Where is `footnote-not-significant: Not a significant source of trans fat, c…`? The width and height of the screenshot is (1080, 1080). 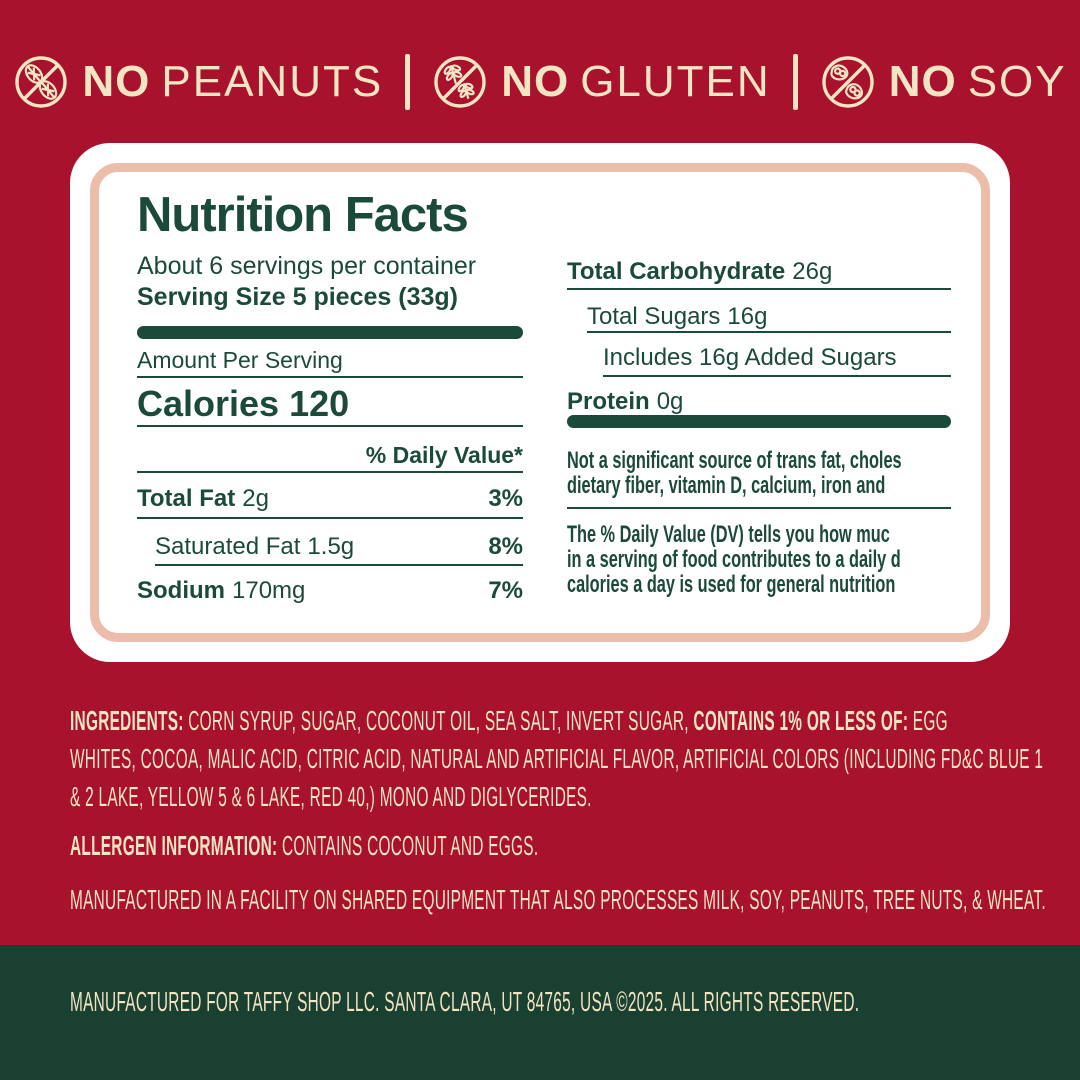
footnote-not-significant: Not a significant source of trans fat, c… is located at coordinates (734, 473).